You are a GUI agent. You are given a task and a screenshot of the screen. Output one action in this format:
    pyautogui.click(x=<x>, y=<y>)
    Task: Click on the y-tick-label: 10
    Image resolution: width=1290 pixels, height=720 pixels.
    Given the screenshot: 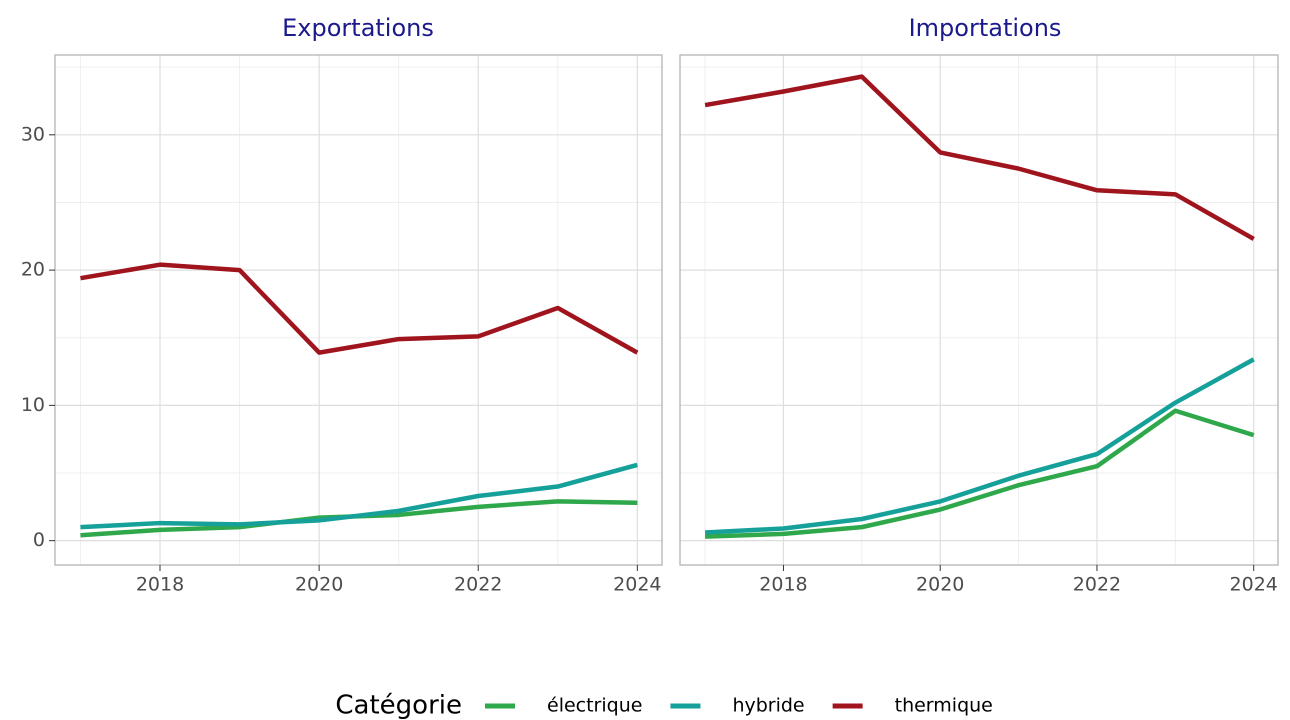 What is the action you would take?
    pyautogui.click(x=33, y=405)
    